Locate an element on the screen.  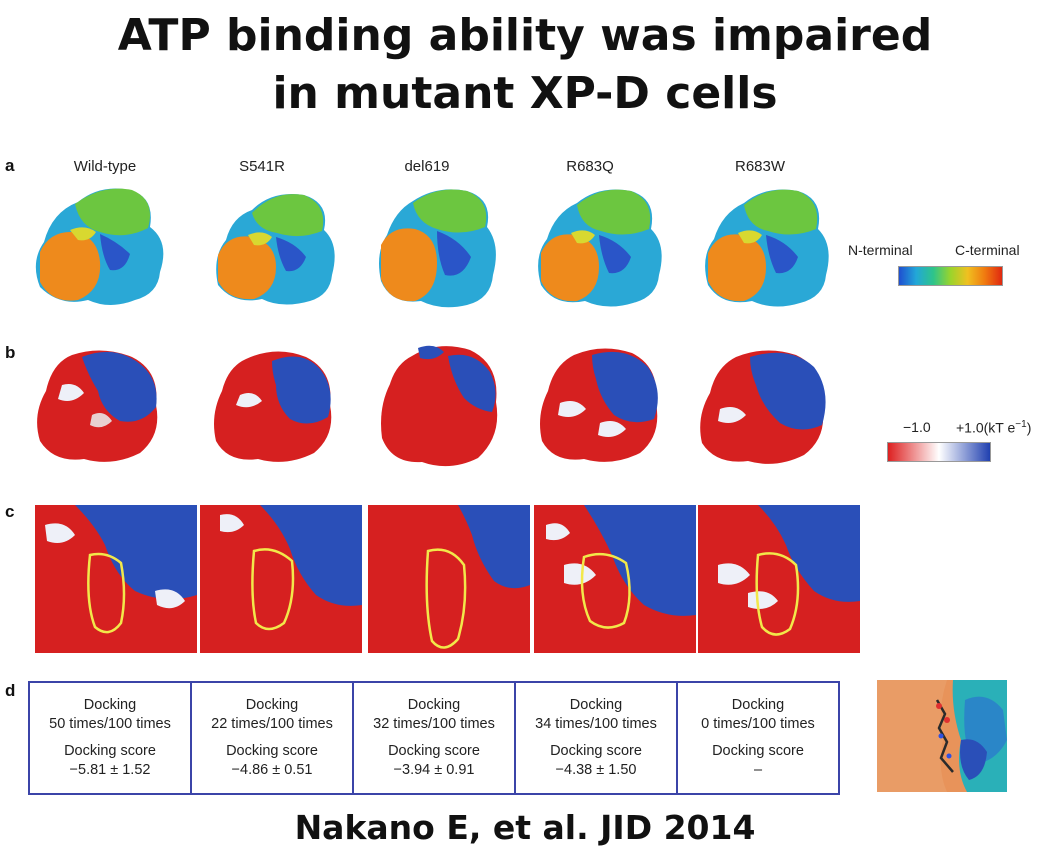
structure-s541r-domains is located at coordinates (275, 249).